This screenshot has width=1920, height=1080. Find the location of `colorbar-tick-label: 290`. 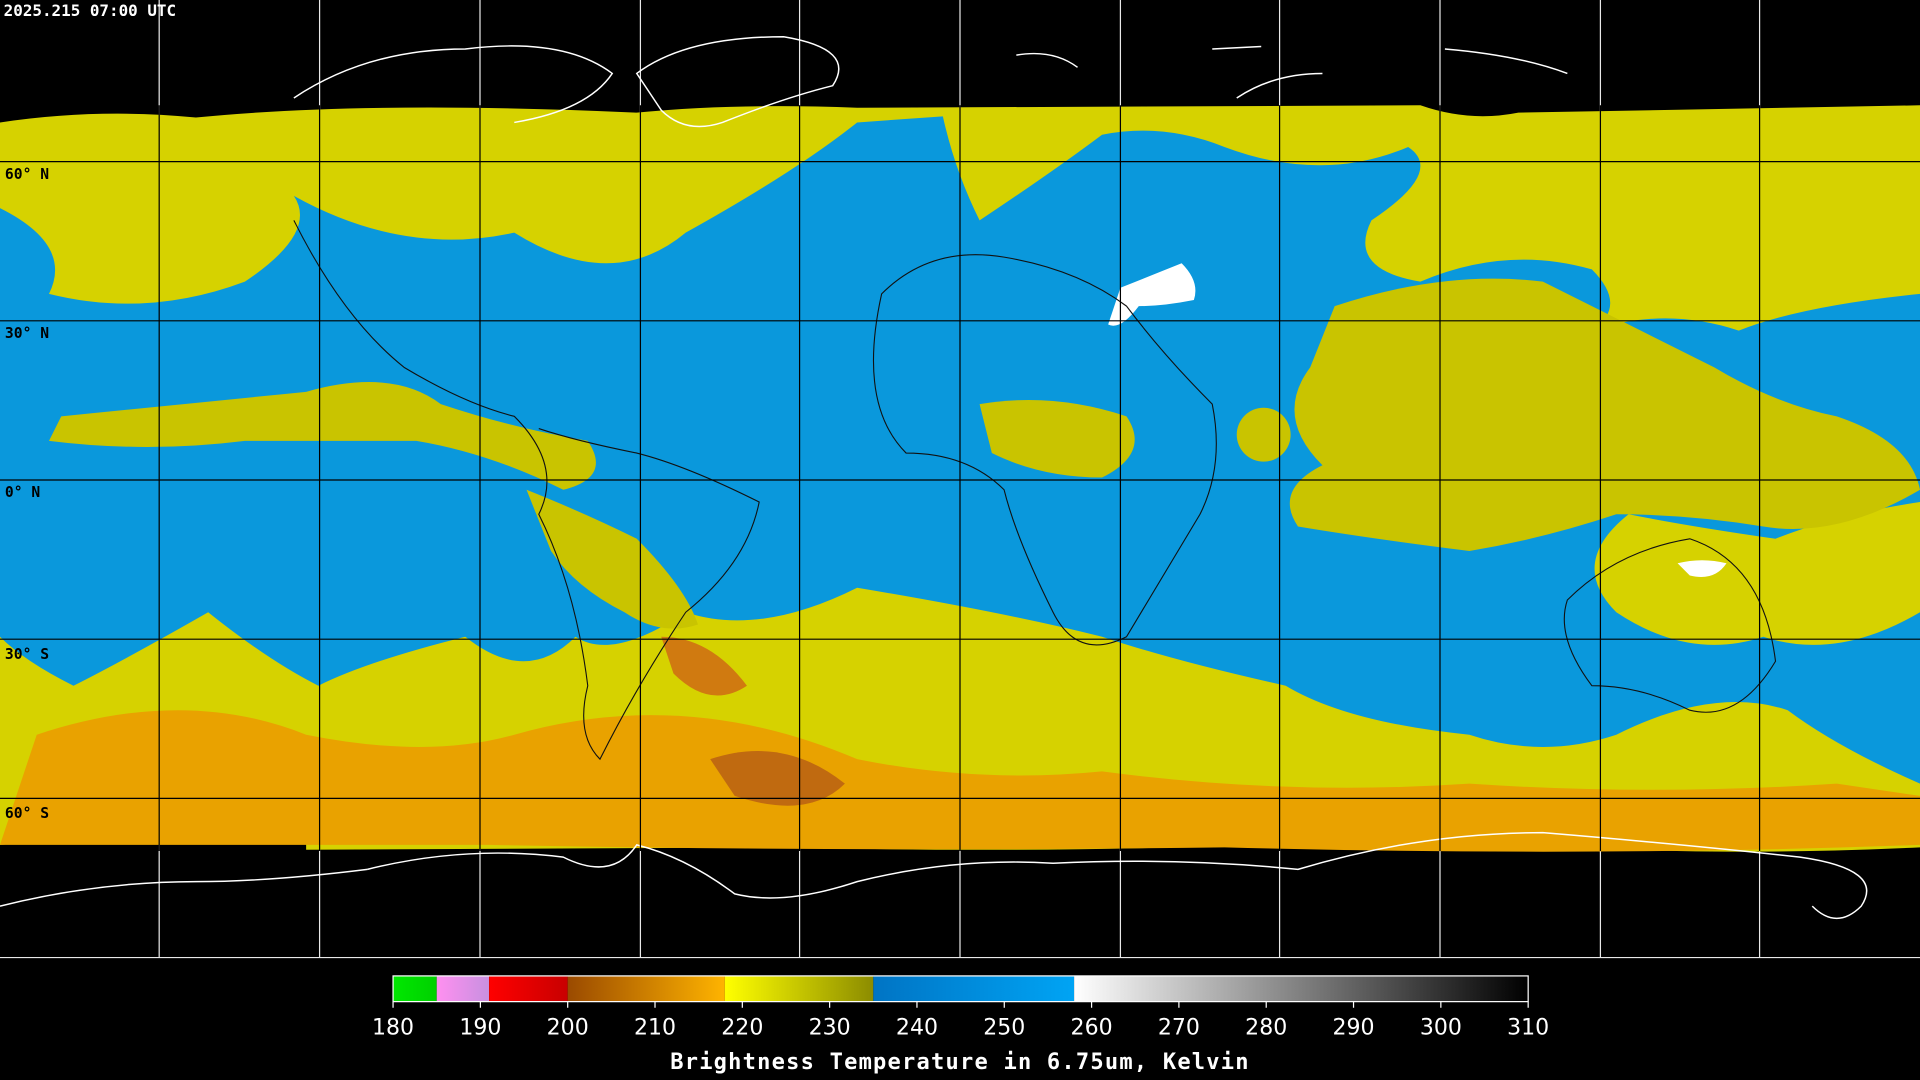

colorbar-tick-label: 290 is located at coordinates (1354, 1028).